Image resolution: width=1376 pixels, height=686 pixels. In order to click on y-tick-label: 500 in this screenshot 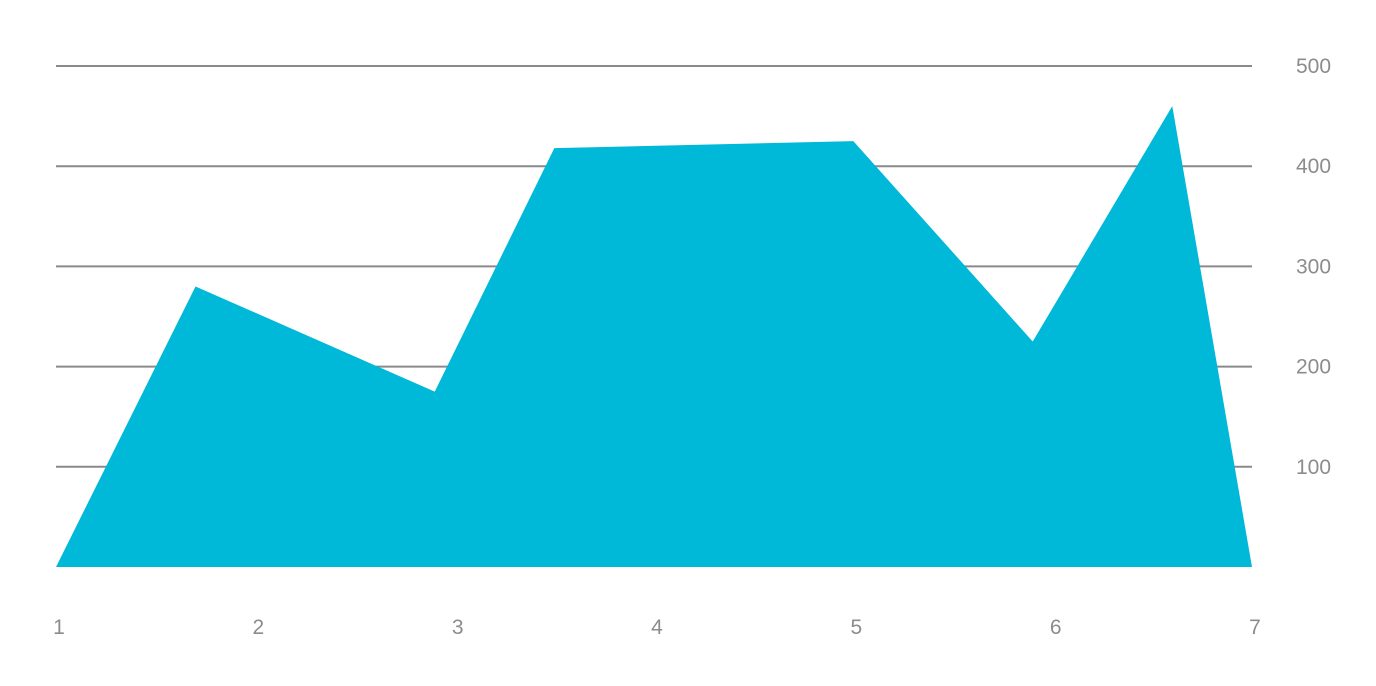, I will do `click(1313, 66)`.